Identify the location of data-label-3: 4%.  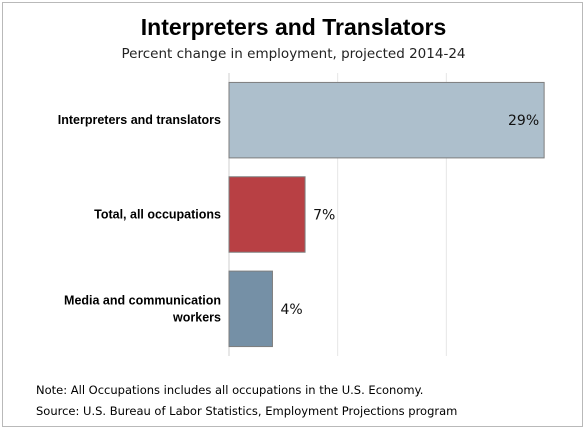
(291, 310).